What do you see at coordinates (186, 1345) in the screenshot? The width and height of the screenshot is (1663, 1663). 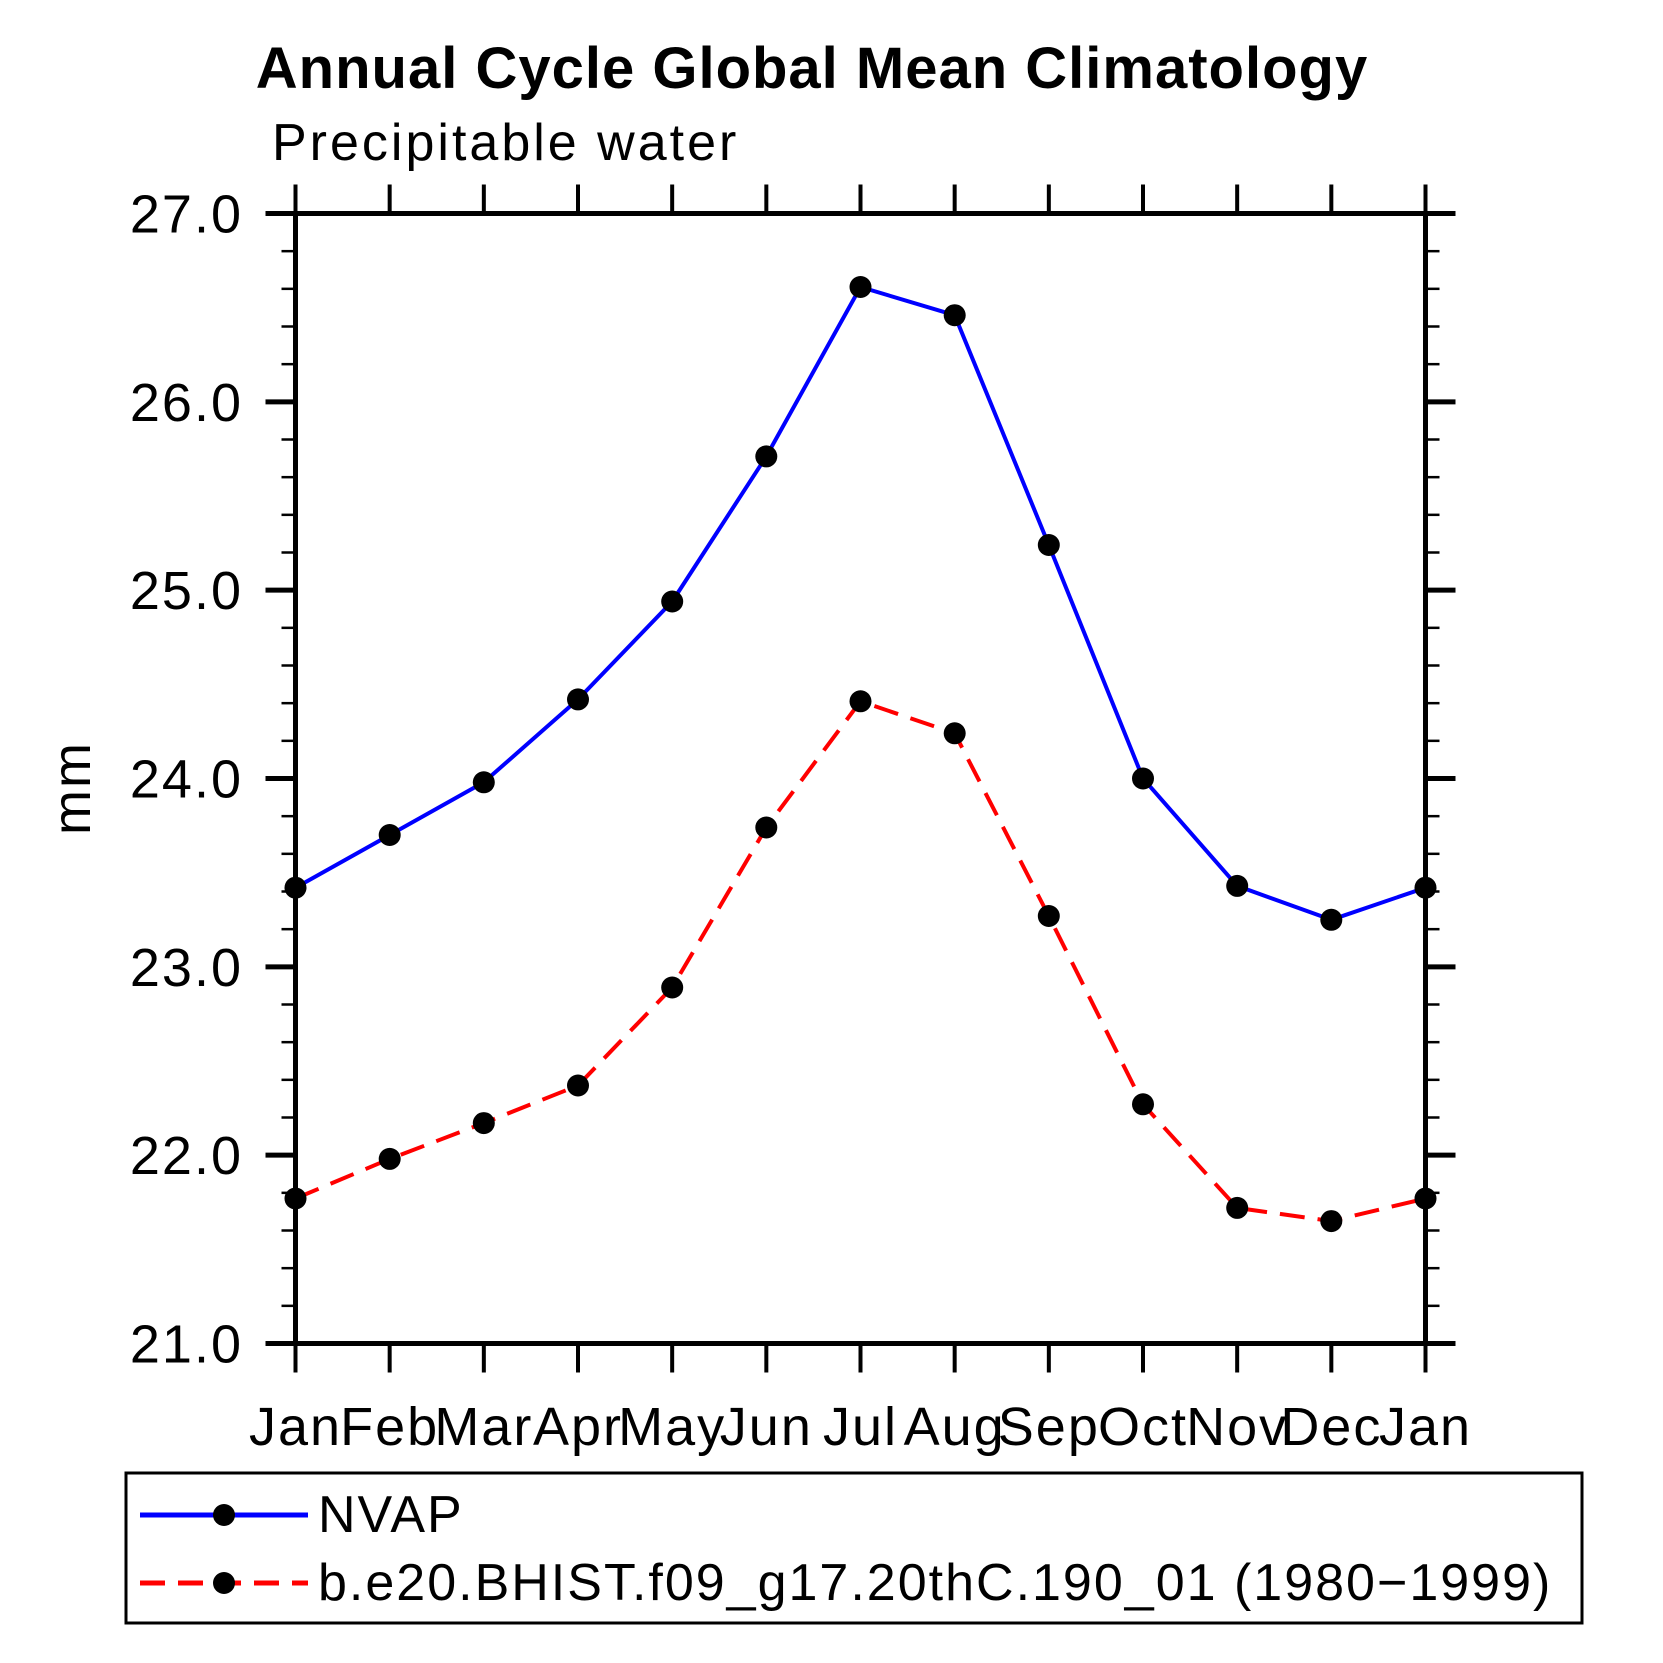 I see `y-tick-label: 21.0` at bounding box center [186, 1345].